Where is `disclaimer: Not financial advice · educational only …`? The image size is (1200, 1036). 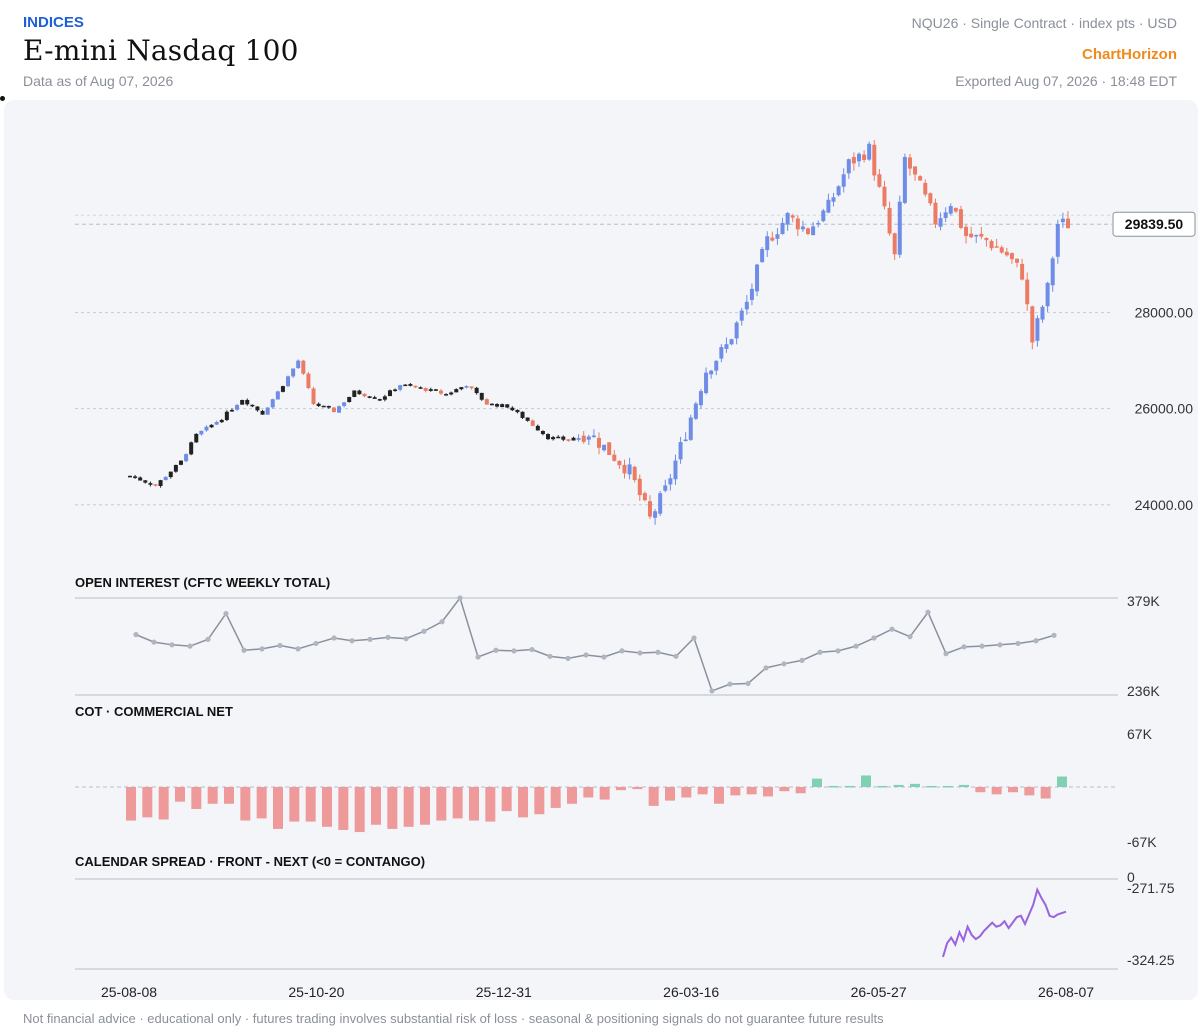
disclaimer: Not financial advice · educational only … is located at coordinates (453, 1018).